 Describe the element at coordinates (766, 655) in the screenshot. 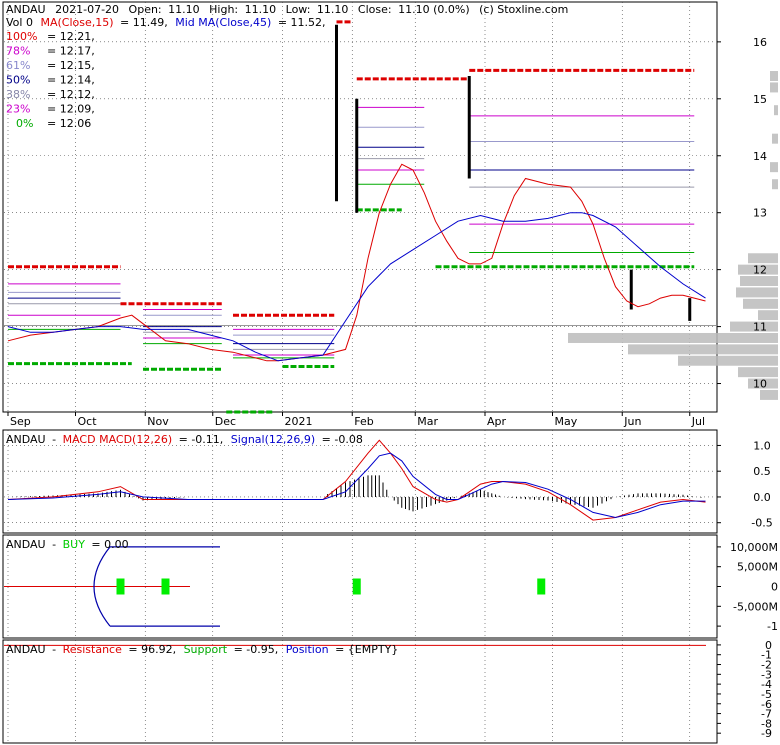

I see `res-y-tick-label: -1` at that location.